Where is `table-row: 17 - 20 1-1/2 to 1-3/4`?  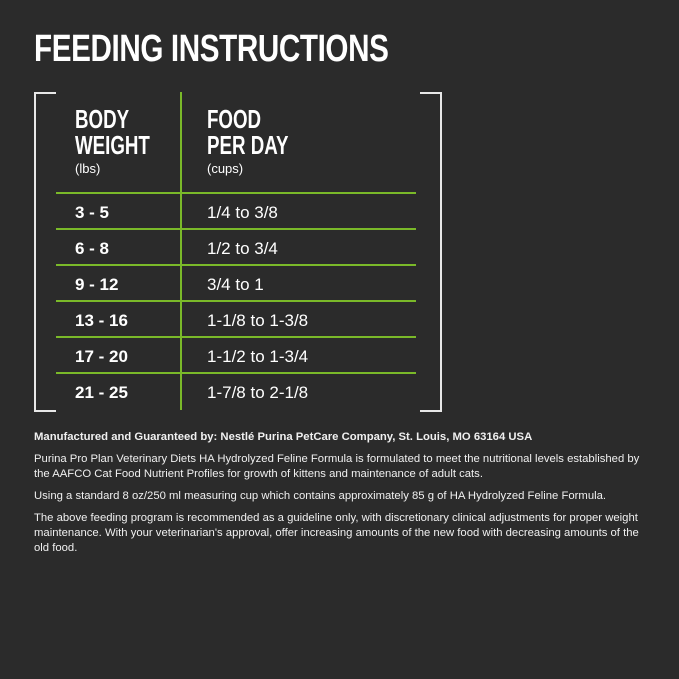 table-row: 17 - 20 1-1/2 to 1-3/4 is located at coordinates (210, 356).